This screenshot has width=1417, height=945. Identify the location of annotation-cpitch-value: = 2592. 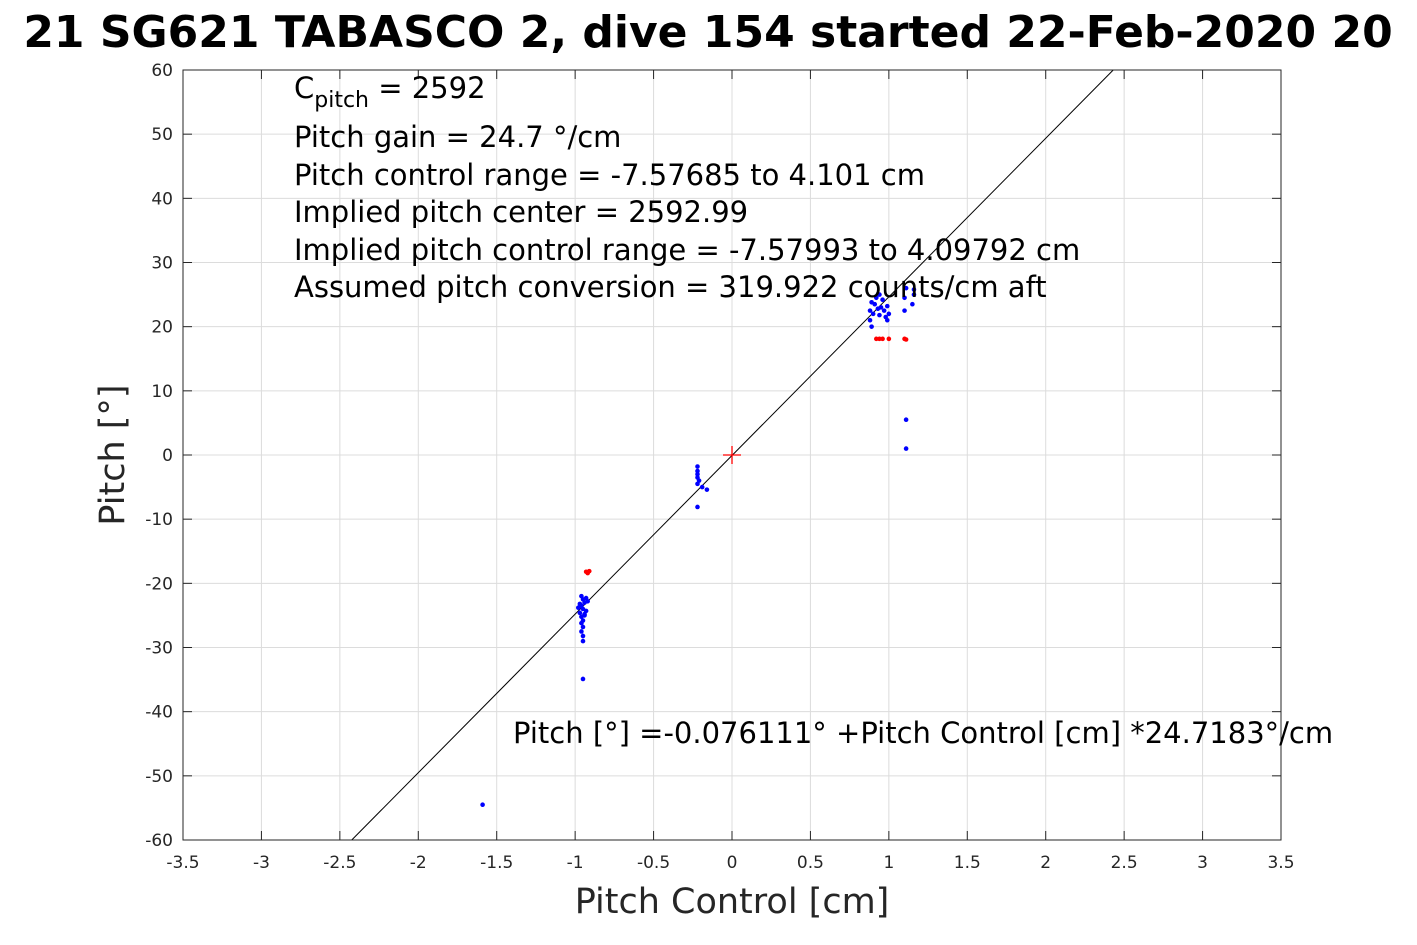
(427, 88).